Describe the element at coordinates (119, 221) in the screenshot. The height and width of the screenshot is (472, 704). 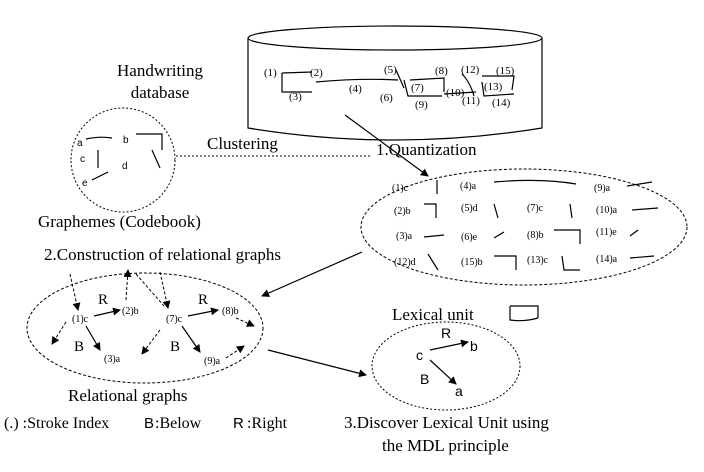
I see `codebook-caption: Graphemes (Codebook)` at that location.